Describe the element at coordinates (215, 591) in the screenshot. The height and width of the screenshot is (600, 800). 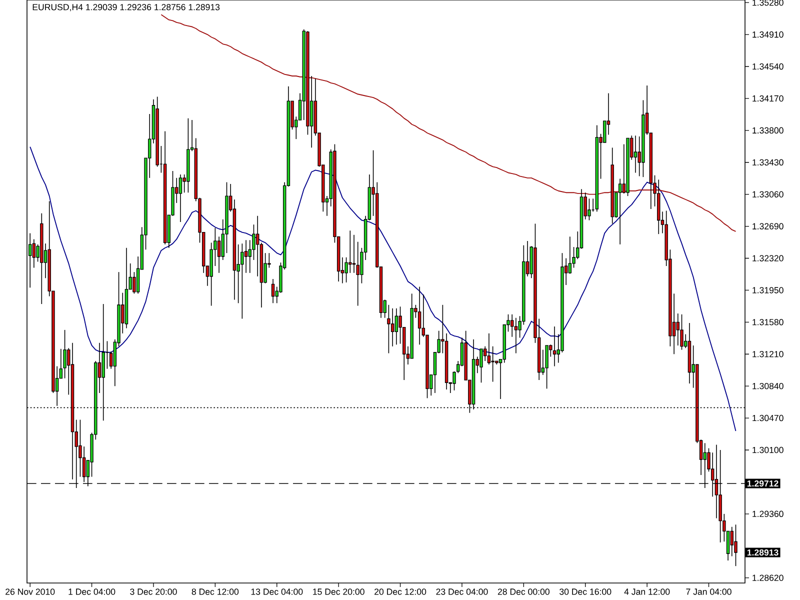
I see `x-tick-label: 8 Dec 12:00` at that location.